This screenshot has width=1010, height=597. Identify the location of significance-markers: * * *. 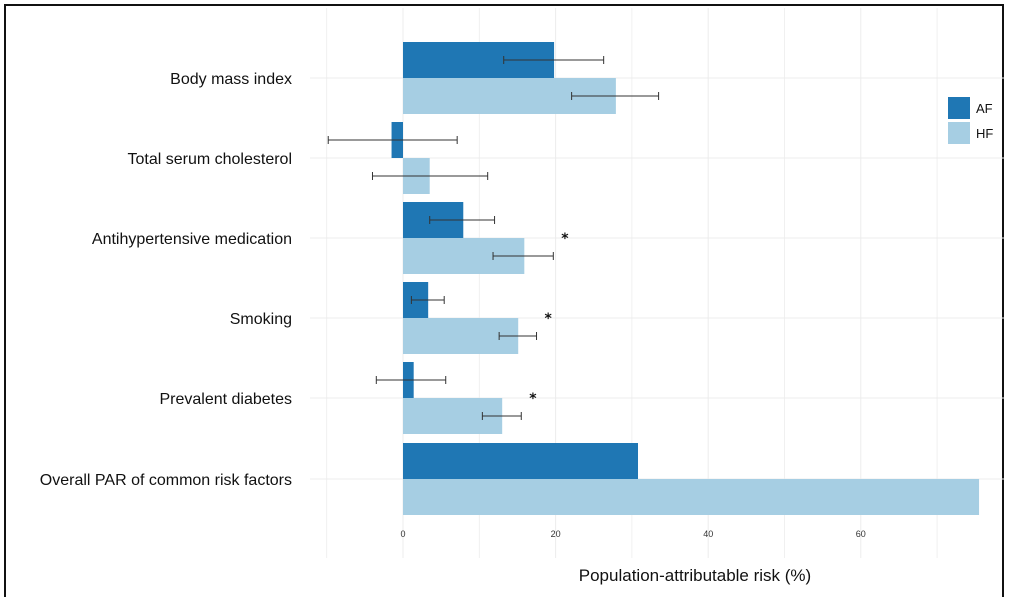
(549, 319).